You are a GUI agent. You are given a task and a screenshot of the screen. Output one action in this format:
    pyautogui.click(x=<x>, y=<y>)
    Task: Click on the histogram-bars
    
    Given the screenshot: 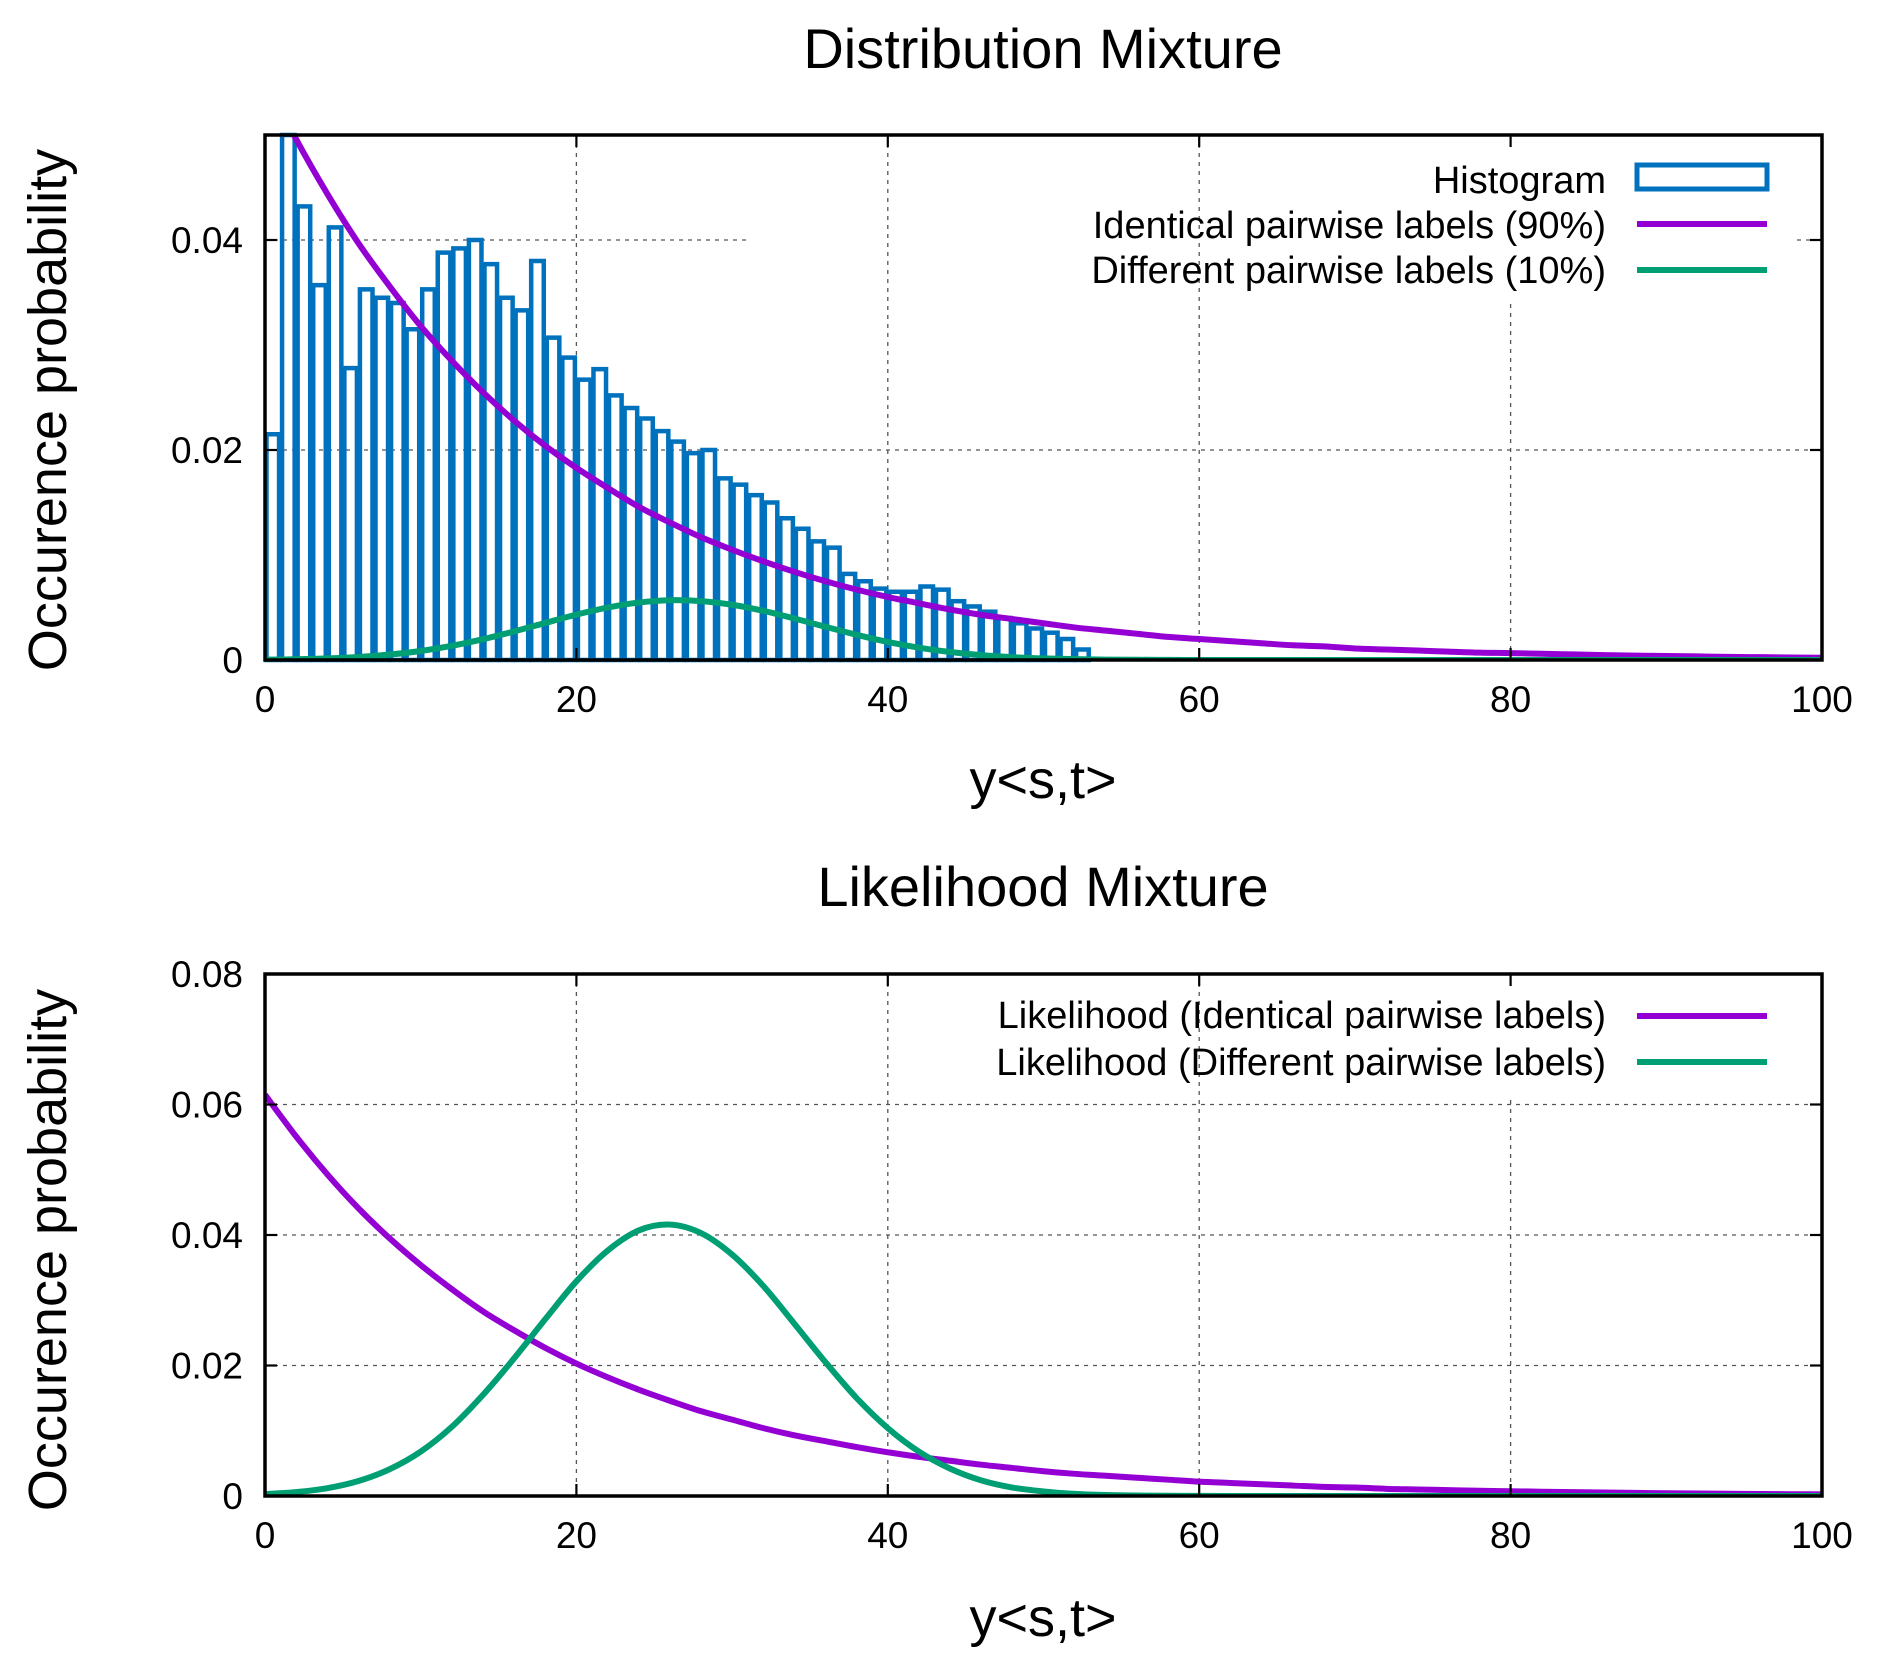 What is the action you would take?
    pyautogui.click(x=677, y=397)
    